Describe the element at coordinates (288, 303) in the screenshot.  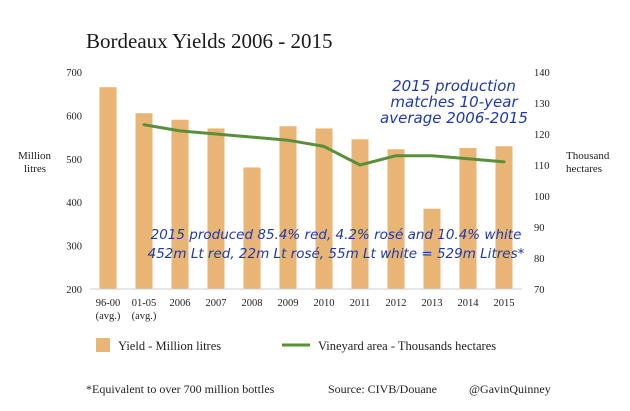
I see `x-tick-label: 2009` at that location.